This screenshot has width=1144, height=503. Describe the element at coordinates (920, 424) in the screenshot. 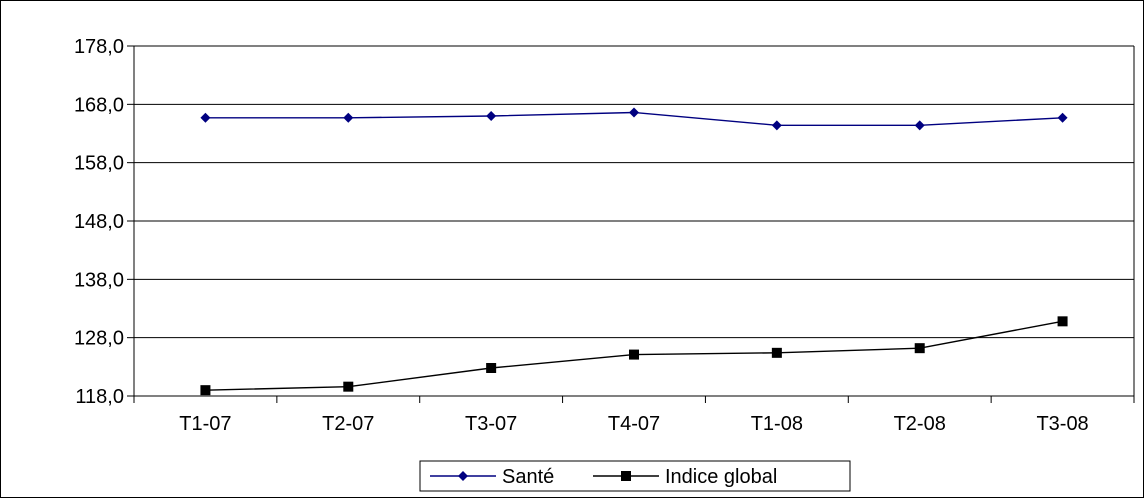

I see `x-tick-label: T2-08` at that location.